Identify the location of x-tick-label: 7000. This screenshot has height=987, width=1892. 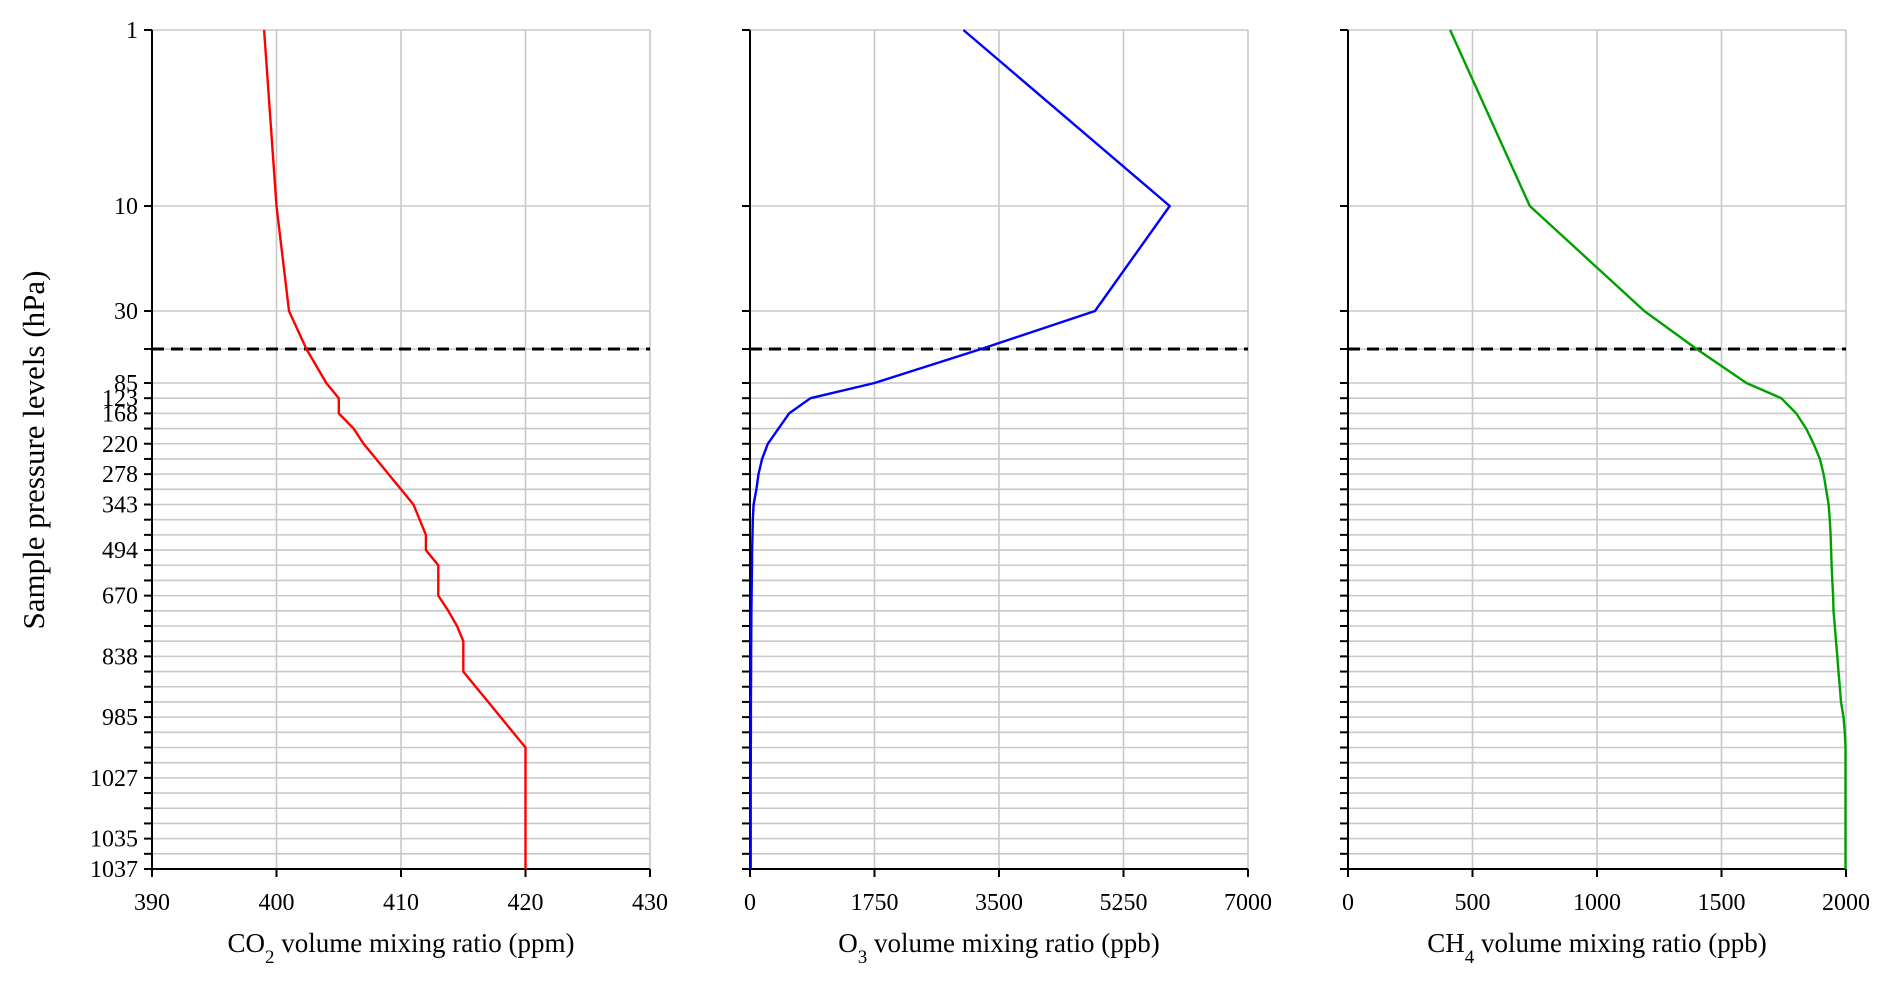
(1248, 903).